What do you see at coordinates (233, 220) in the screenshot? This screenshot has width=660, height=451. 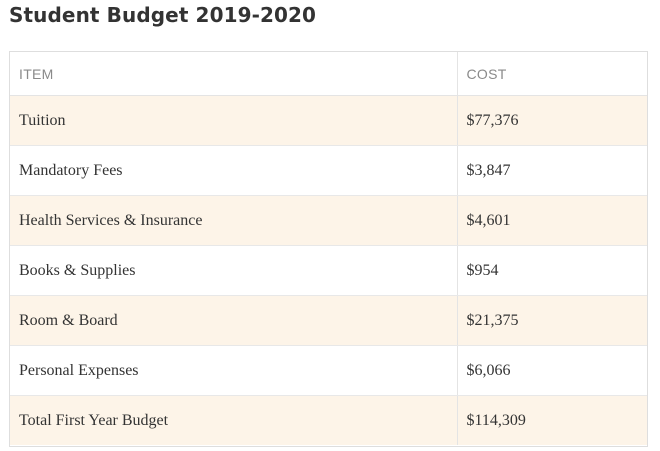 I see `item-cell: Health Services & Insurance` at bounding box center [233, 220].